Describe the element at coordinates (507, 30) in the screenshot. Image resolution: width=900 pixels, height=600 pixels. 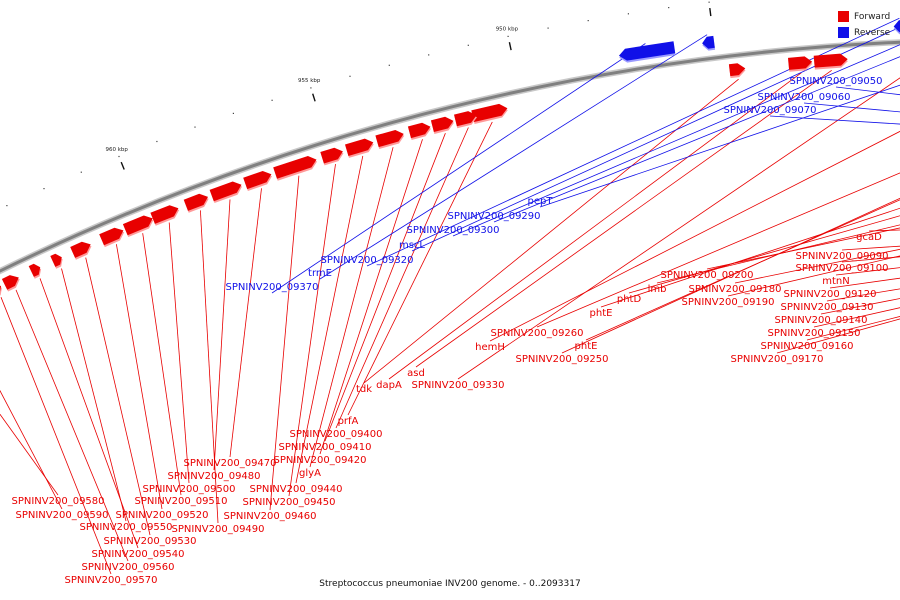
I see `tick-label: 950 kbp` at that location.